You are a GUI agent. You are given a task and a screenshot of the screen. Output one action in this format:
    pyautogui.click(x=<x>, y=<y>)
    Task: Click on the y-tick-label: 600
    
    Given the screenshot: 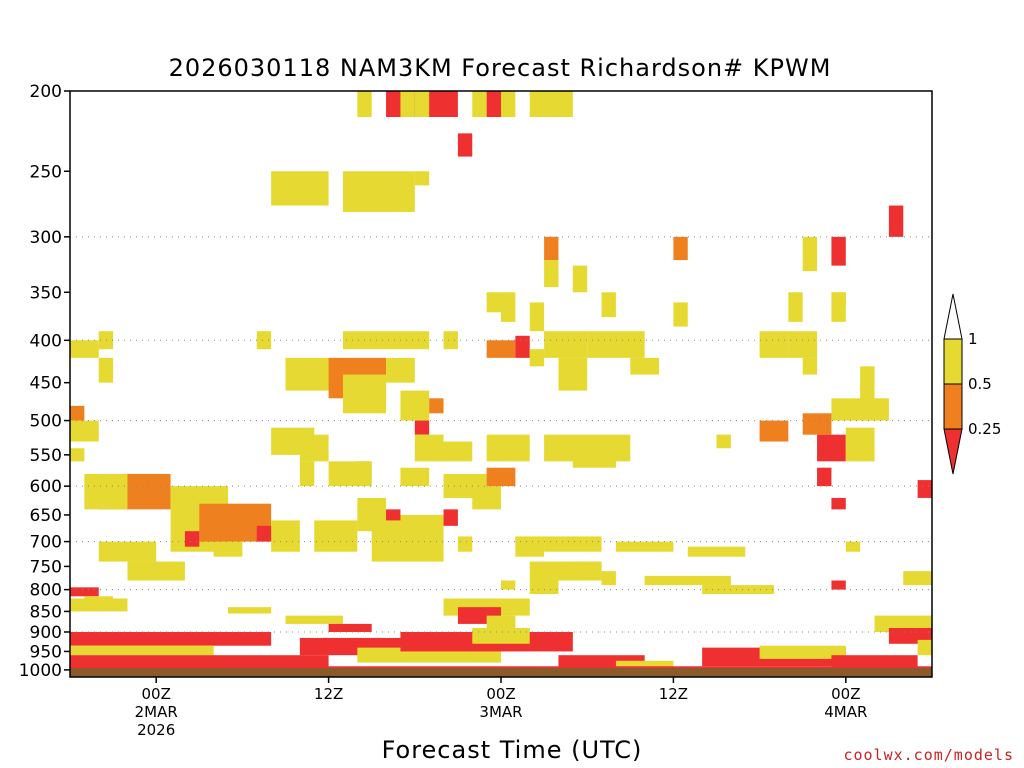 What is the action you would take?
    pyautogui.click(x=46, y=487)
    